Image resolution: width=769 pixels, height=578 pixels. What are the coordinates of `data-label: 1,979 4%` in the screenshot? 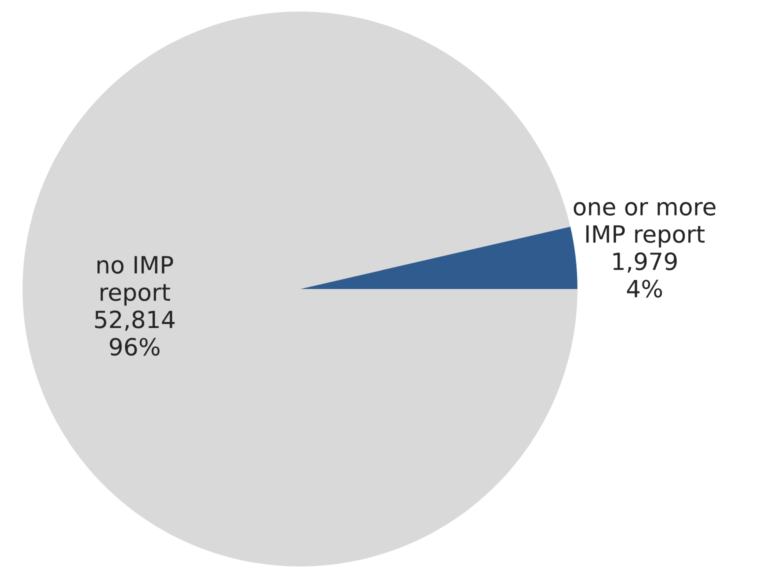 It's located at (645, 275).